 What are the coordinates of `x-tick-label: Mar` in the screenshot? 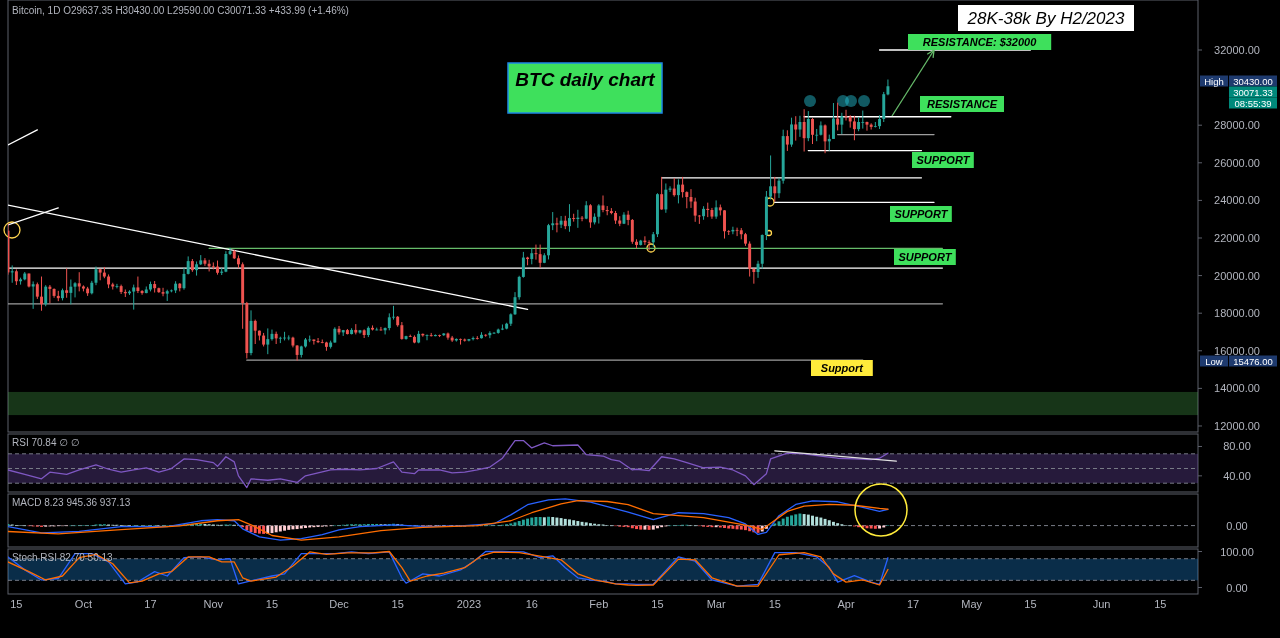 It's located at (716, 604).